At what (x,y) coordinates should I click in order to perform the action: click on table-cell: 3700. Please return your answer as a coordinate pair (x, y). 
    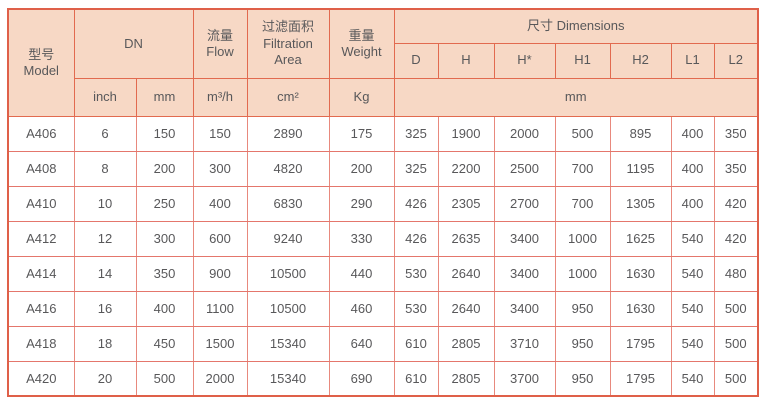
    Looking at the image, I should click on (524, 378).